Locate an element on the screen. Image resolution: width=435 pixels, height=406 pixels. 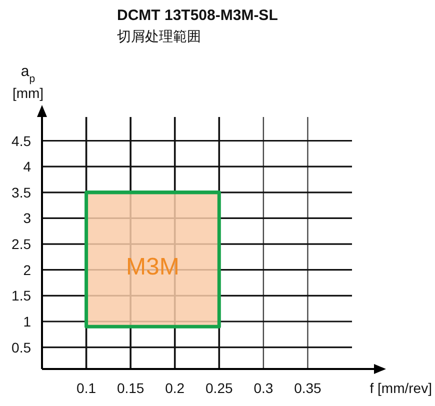
y-tick-label: 3.5 is located at coordinates (22, 192).